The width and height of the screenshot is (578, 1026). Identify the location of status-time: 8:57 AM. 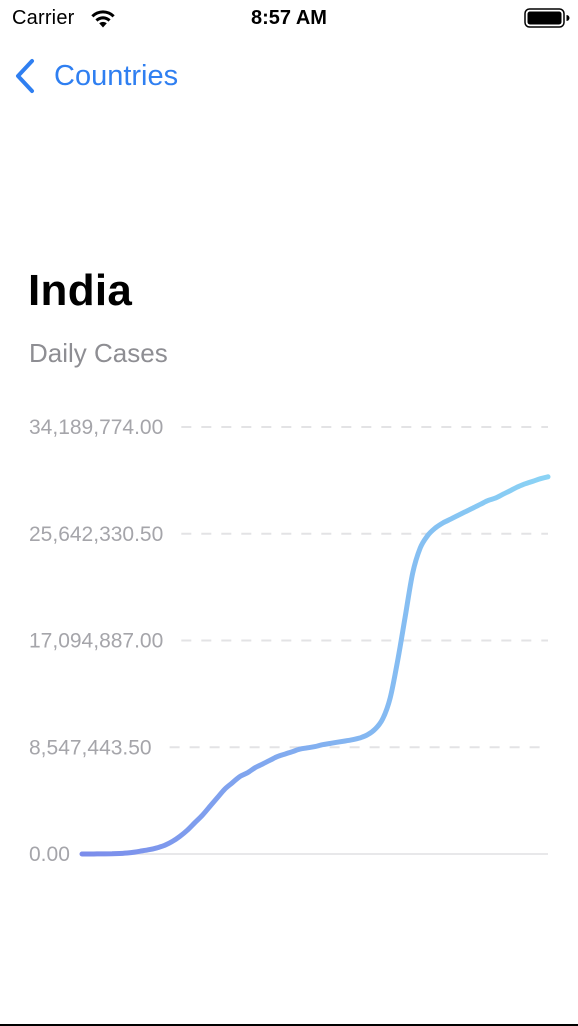
(289, 18).